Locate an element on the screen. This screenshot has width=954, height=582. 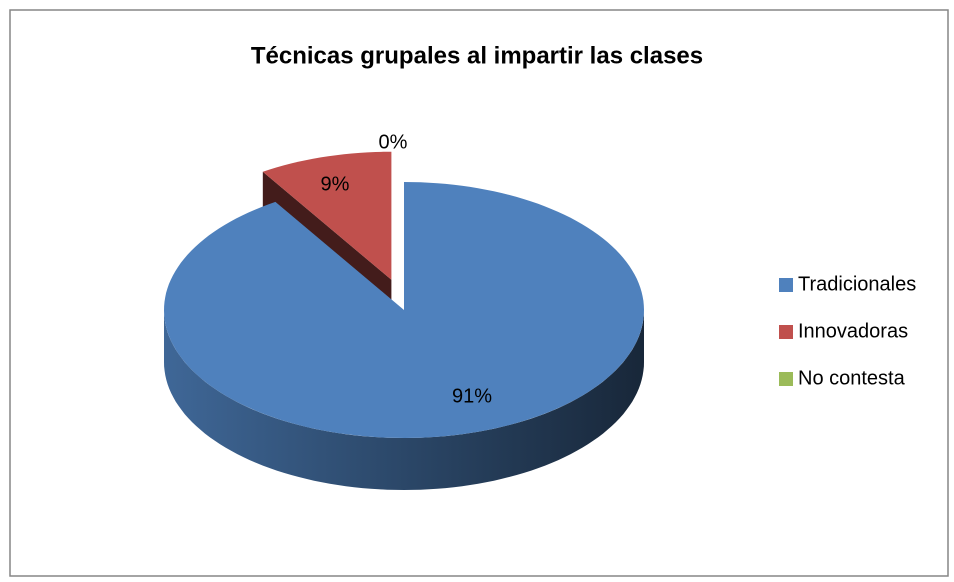
chart-title: Técnicas grupales al impartir las clases is located at coordinates (477, 55).